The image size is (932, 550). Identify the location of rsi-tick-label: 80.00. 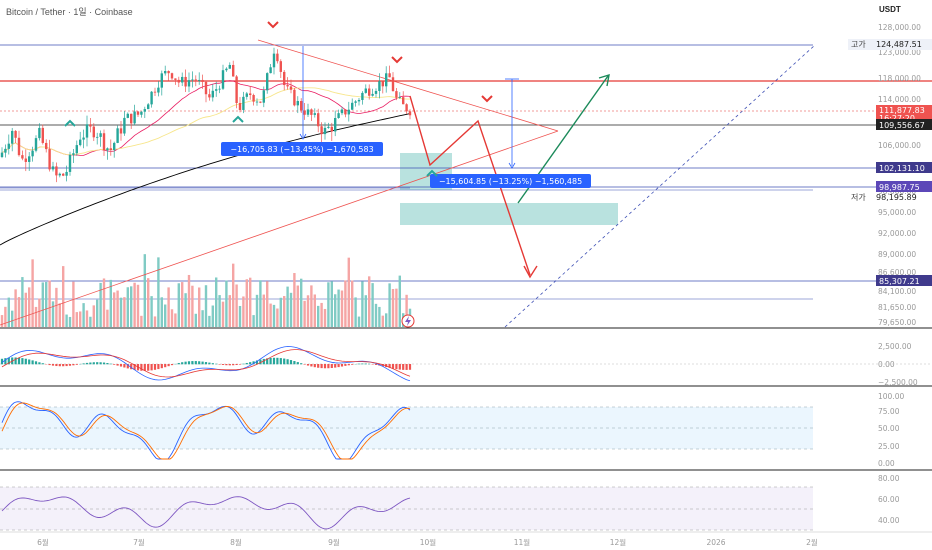
(889, 478).